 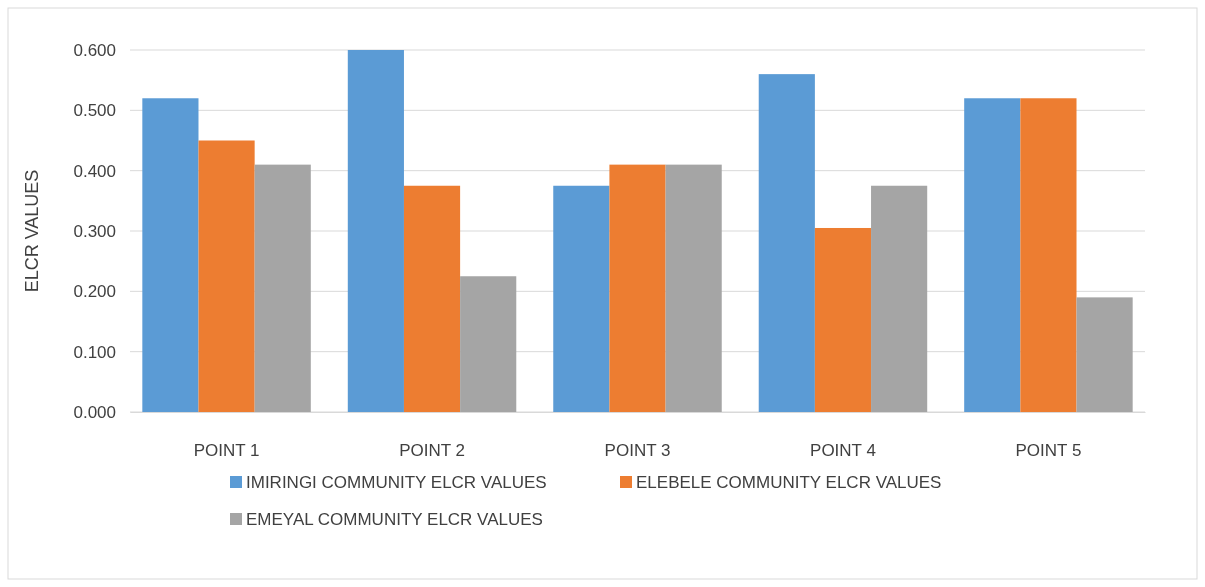 What do you see at coordinates (94, 171) in the screenshot?
I see `y-tick-label: 0.400` at bounding box center [94, 171].